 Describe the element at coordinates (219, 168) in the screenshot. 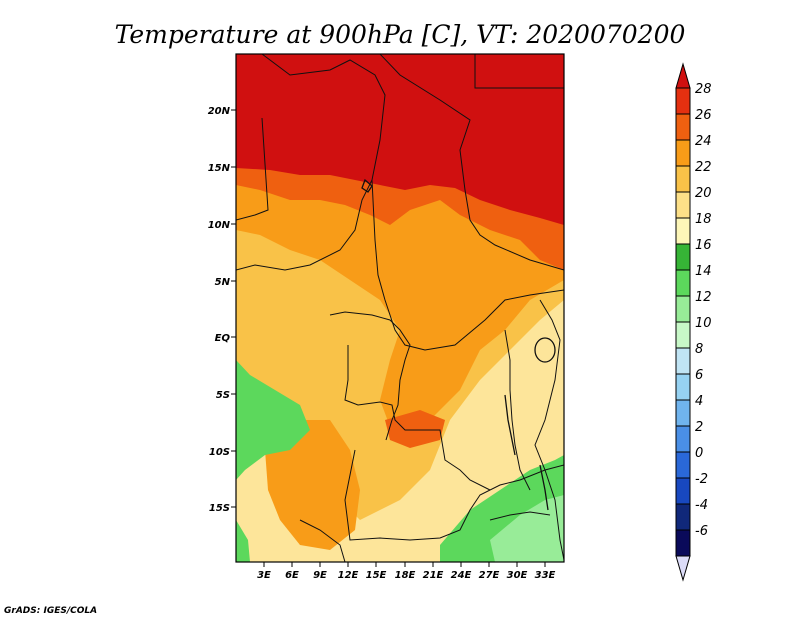

I see `lat-label-15n: 15N` at that location.